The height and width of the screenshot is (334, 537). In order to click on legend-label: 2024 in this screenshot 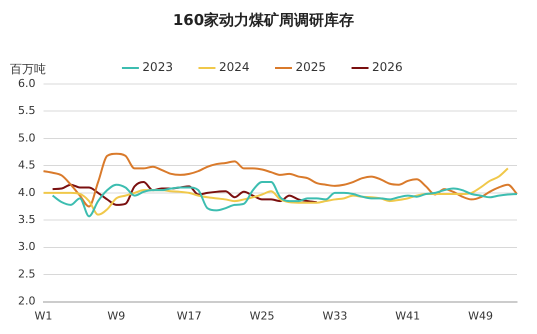, I will do `click(234, 67)`.